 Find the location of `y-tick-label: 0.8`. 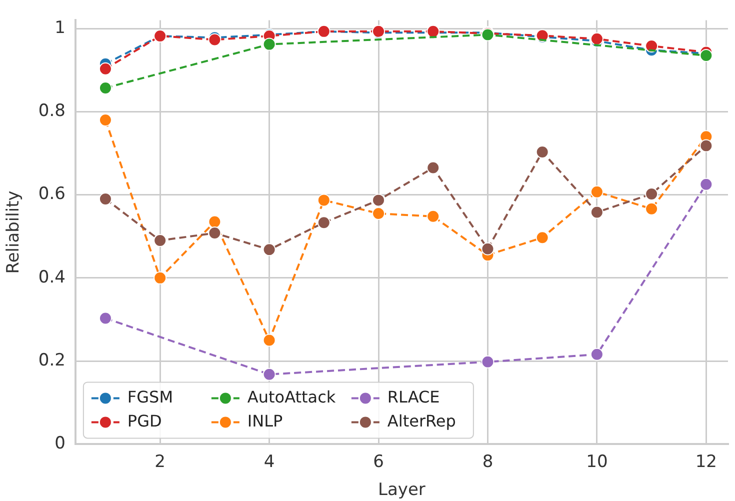

y-tick-label: 0.8 is located at coordinates (52, 111).